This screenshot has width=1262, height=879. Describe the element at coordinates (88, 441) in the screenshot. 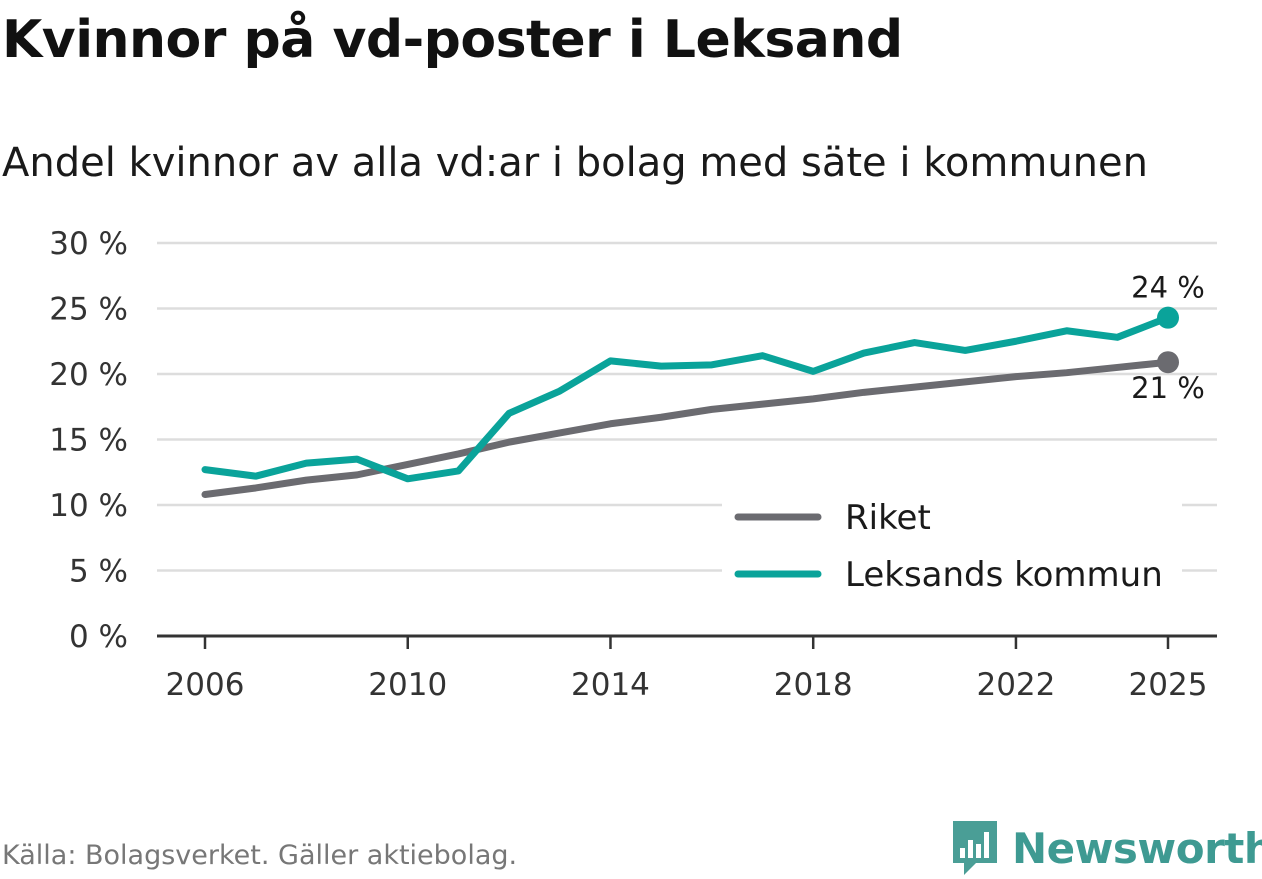

I see `y-tick-label: 15 %` at that location.